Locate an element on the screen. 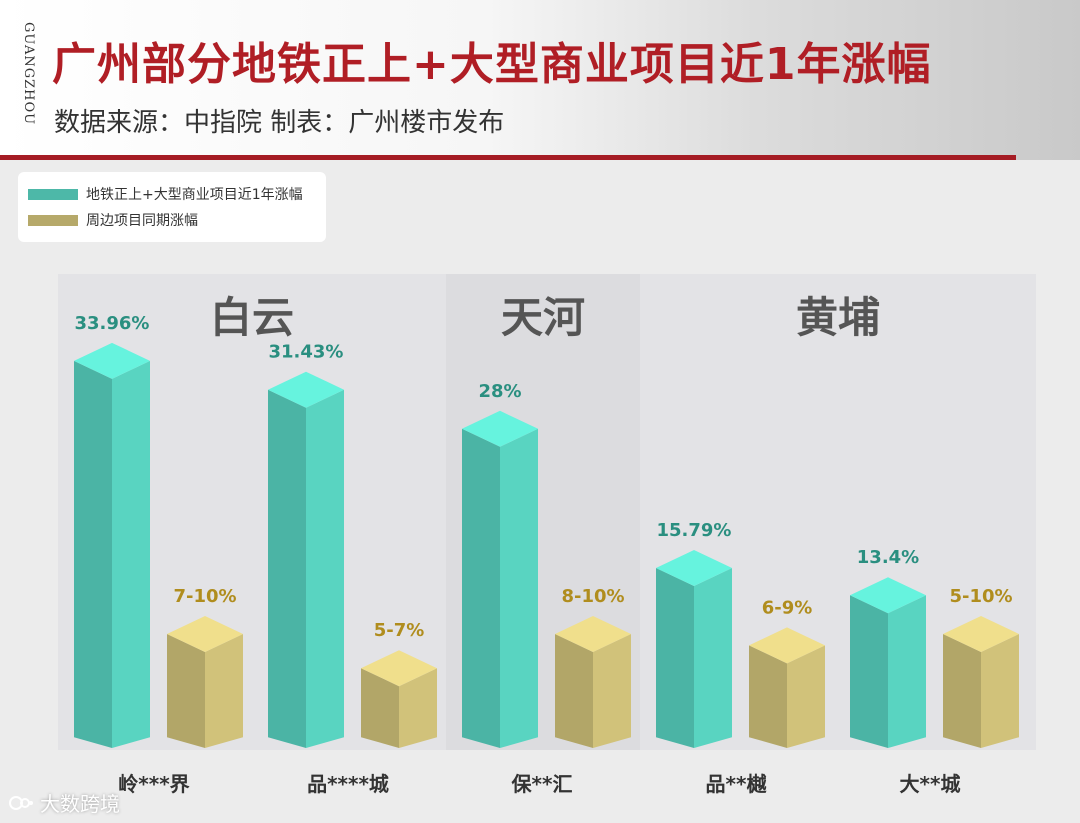  data-label: 5-7% is located at coordinates (399, 630).